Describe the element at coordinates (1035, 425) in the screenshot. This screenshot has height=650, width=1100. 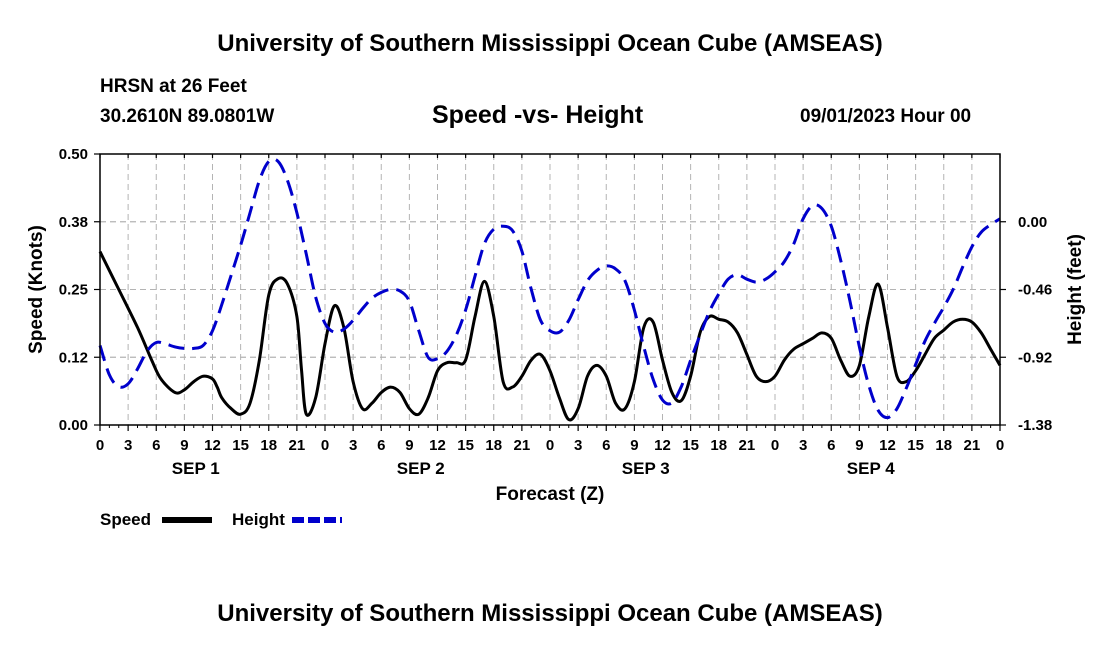
I see `y2-tick-label: -1.38` at that location.